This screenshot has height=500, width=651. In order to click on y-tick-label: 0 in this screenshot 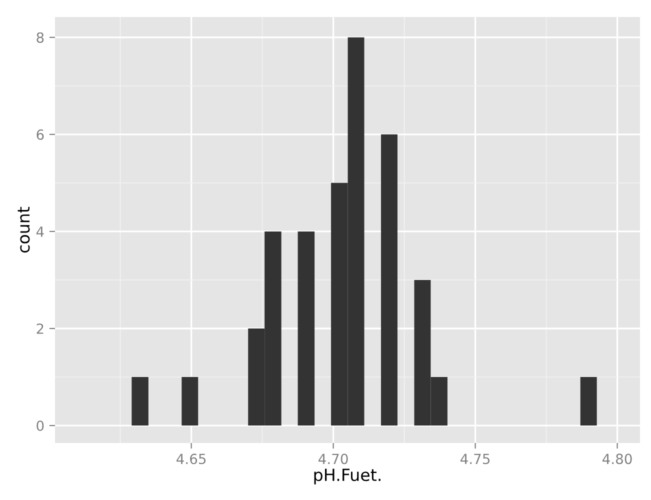, I will do `click(40, 426)`.